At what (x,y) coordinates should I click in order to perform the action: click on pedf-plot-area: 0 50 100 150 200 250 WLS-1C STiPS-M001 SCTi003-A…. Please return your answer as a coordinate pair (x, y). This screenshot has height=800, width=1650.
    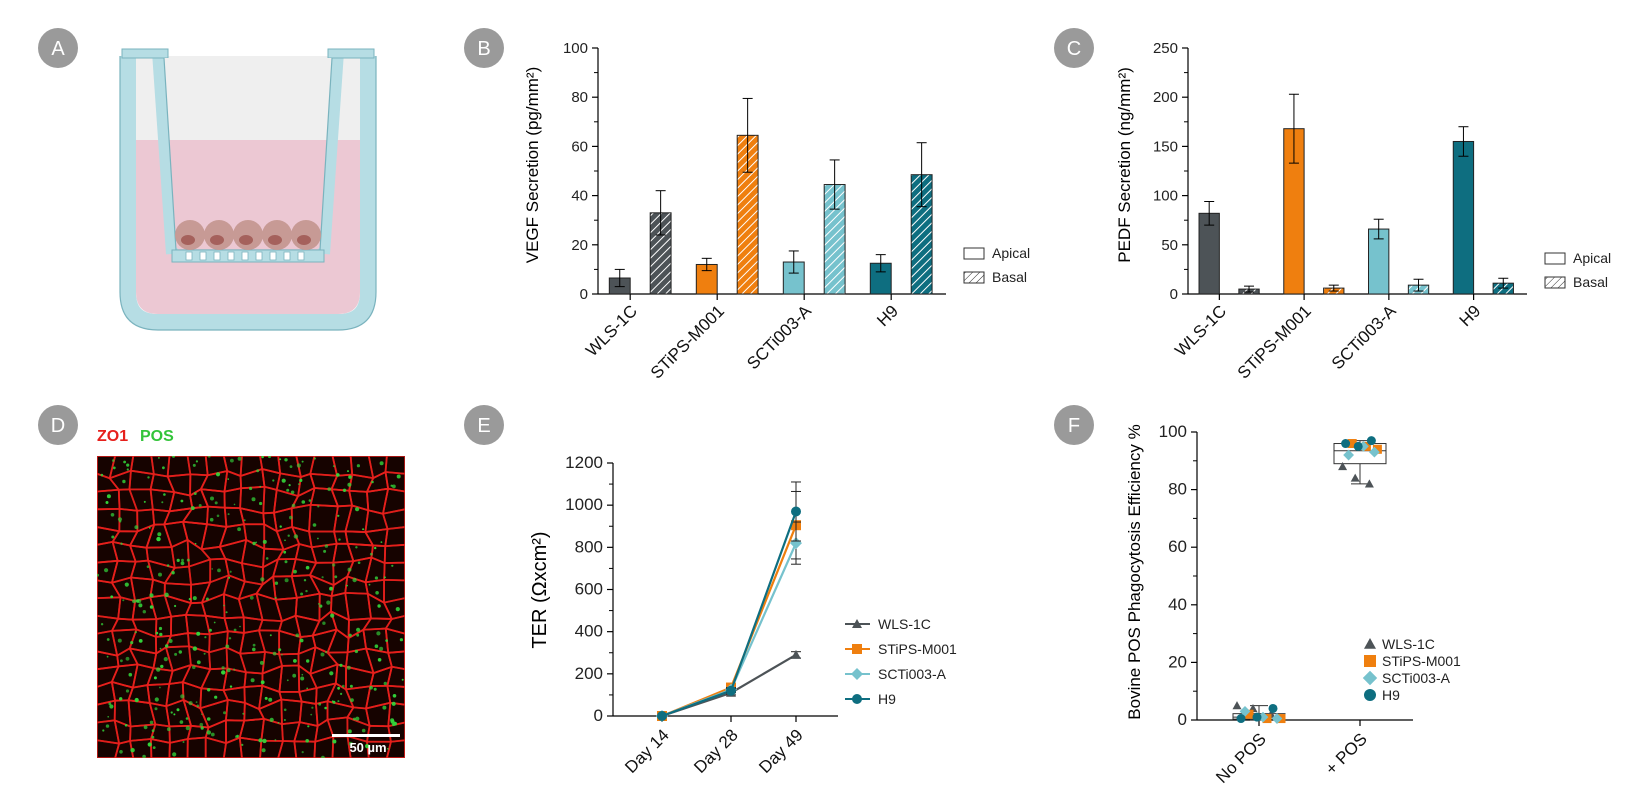
    Looking at the image, I should click on (1340, 211).